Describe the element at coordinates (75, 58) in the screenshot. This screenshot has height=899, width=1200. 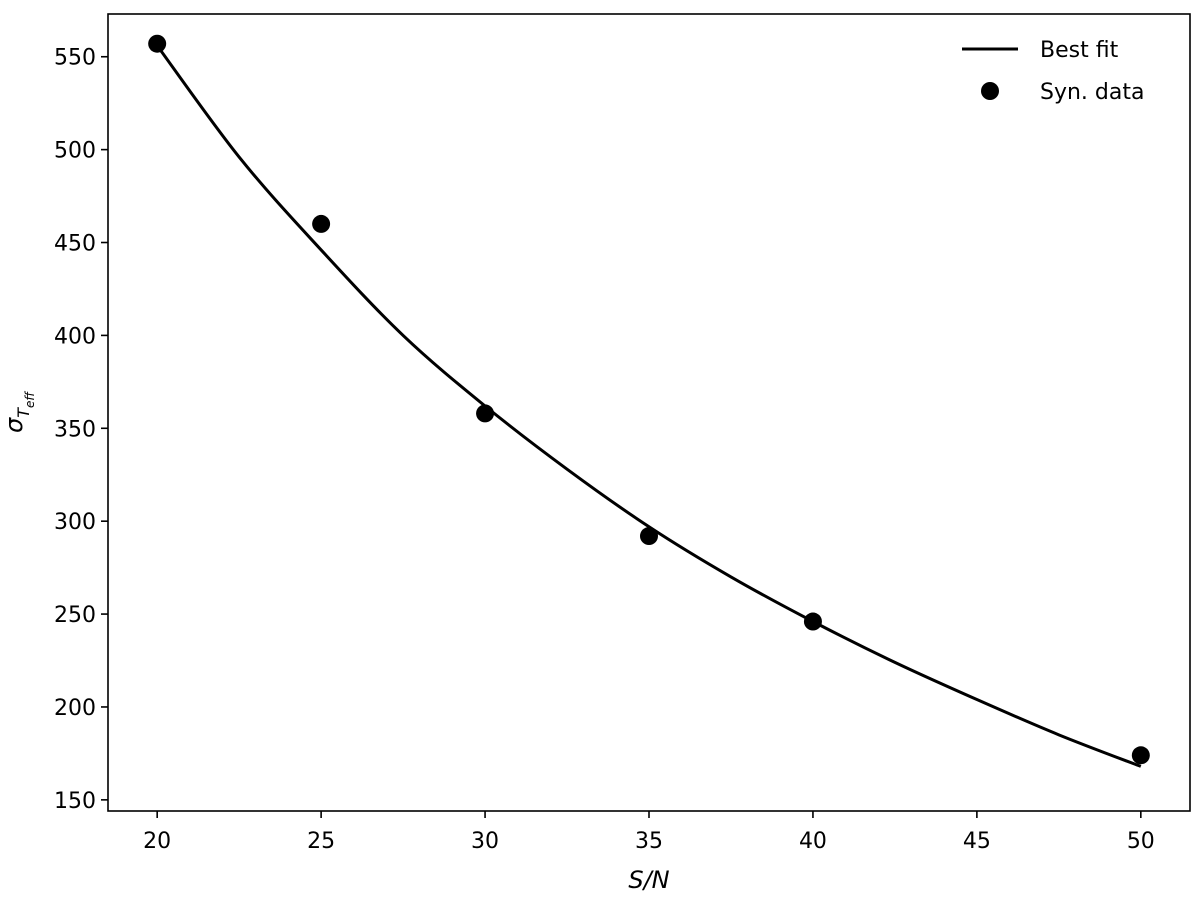
I see `y-tick-label: 550` at that location.